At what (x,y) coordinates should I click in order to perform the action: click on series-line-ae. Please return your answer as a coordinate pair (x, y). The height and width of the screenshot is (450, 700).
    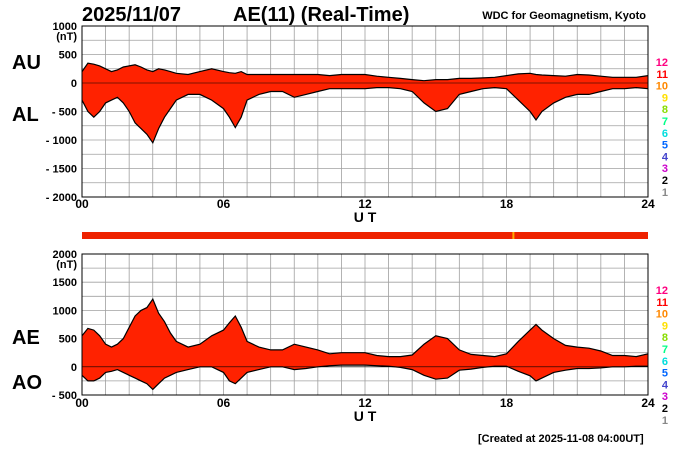
    Looking at the image, I should click on (365, 327).